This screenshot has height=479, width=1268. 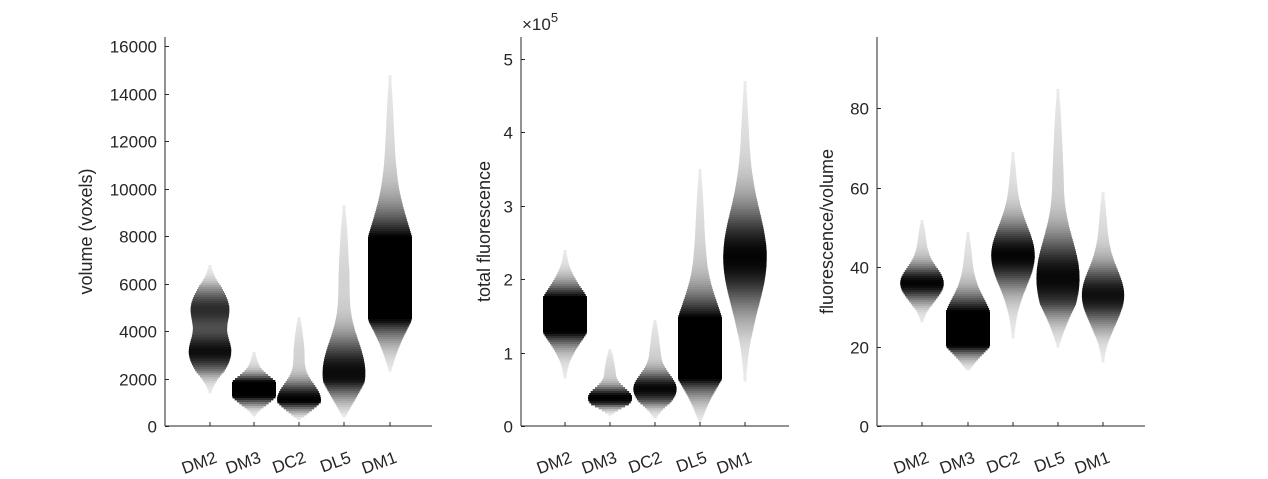 What do you see at coordinates (379, 463) in the screenshot?
I see `x-tick-label-dm1: DM1` at bounding box center [379, 463].